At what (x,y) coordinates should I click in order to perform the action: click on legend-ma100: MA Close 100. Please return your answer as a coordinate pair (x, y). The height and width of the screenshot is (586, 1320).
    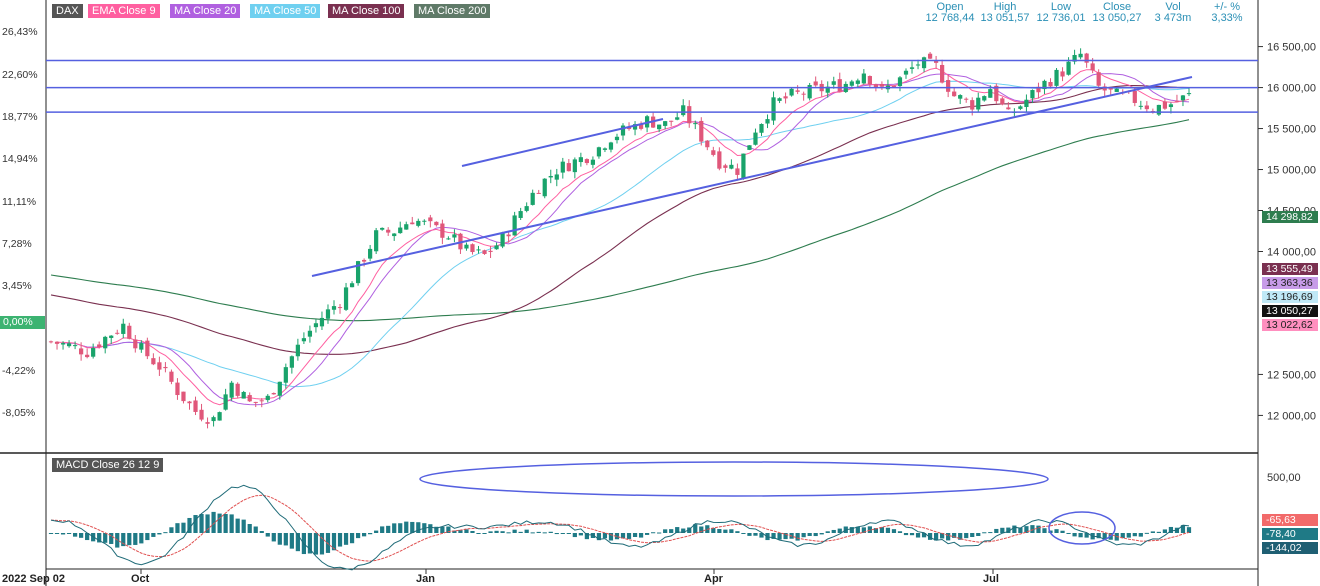
    Looking at the image, I should click on (366, 11).